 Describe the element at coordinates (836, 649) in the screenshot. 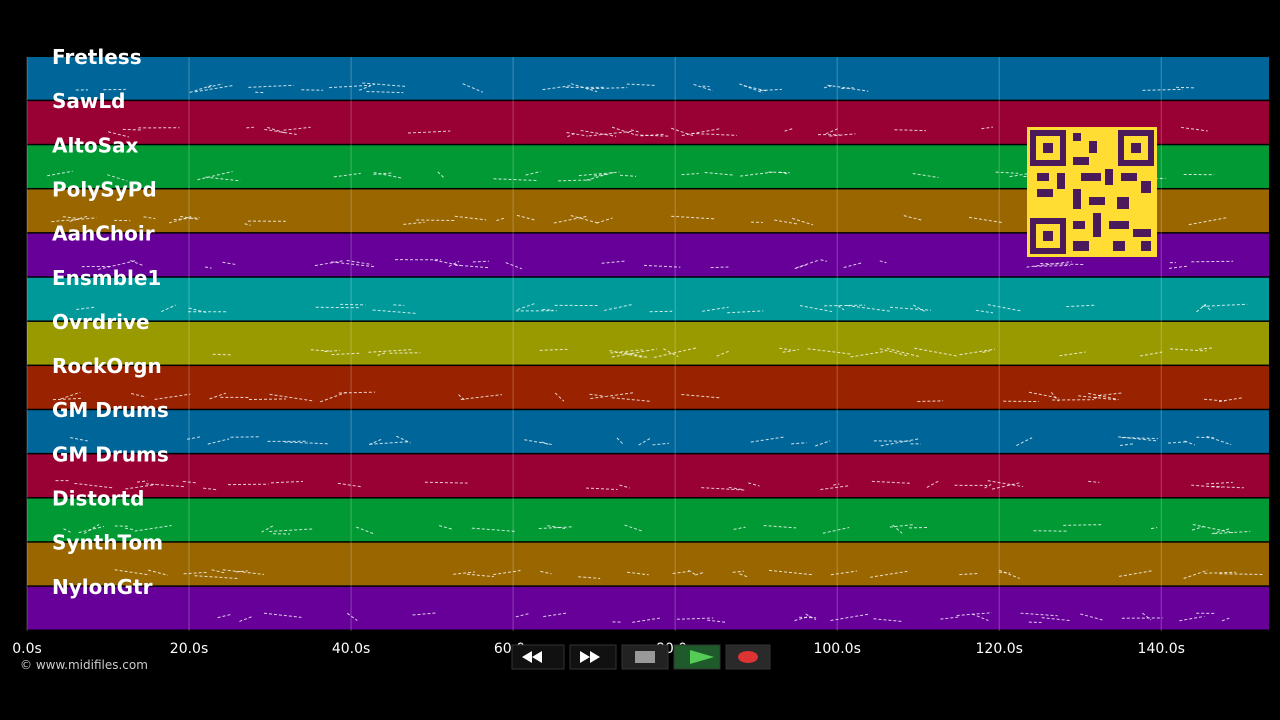

I see `tick-label: 100.0s` at that location.